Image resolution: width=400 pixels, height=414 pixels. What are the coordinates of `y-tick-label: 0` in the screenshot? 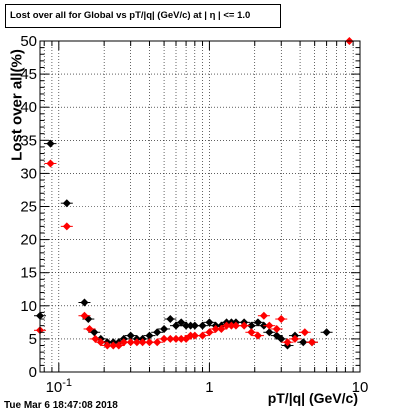 It's located at (33, 372).